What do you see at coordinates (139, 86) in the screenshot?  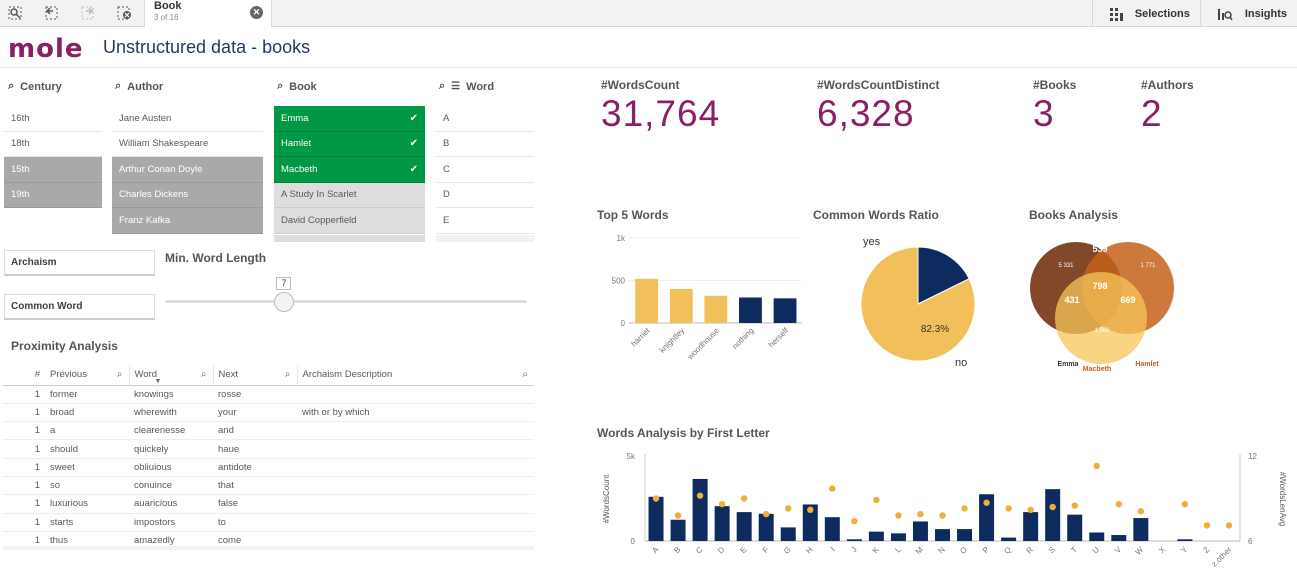 I see `author-filter-title: ⌕ Author` at bounding box center [139, 86].